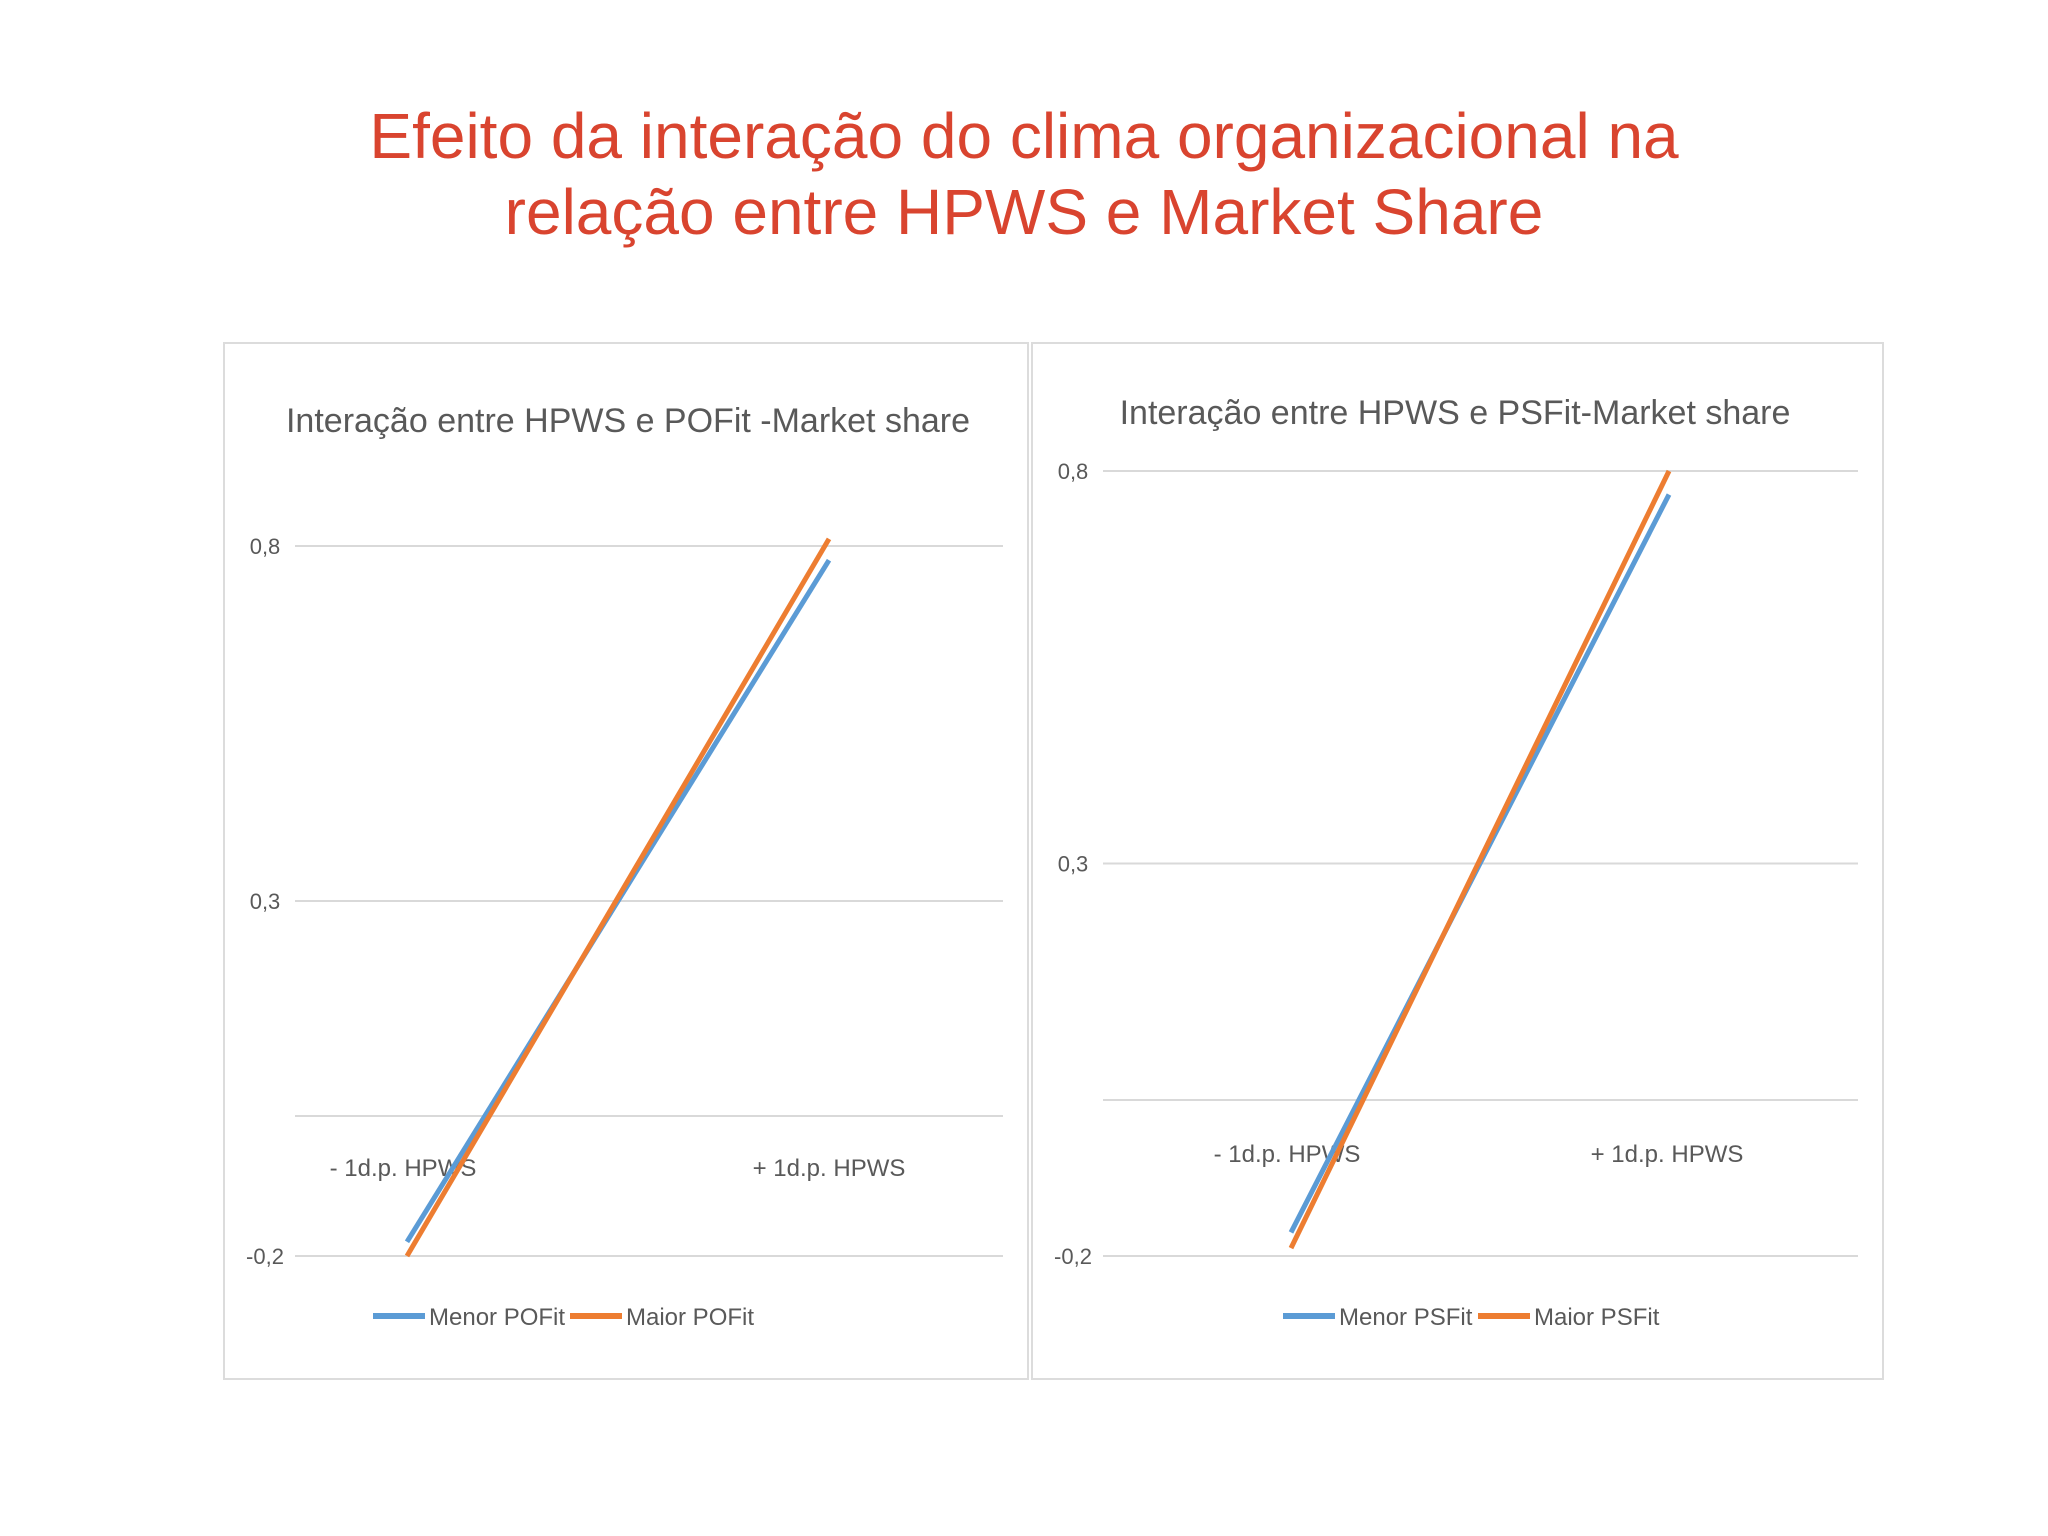  Describe the element at coordinates (1597, 1317) in the screenshot. I see `legend-label: Maior PSFit` at that location.